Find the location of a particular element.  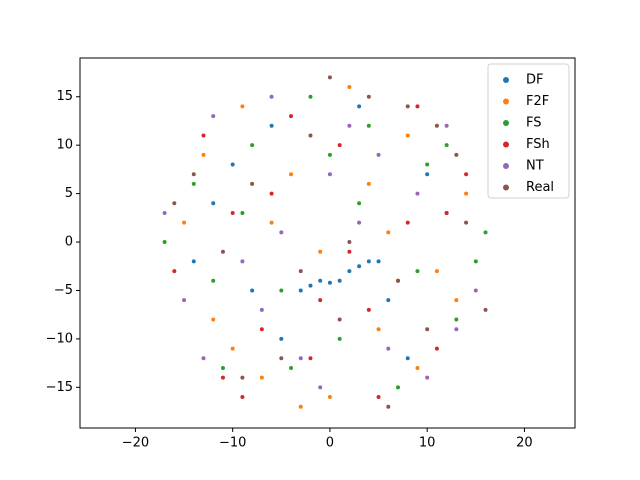

y-tick-label: 15 is located at coordinates (64, 96).